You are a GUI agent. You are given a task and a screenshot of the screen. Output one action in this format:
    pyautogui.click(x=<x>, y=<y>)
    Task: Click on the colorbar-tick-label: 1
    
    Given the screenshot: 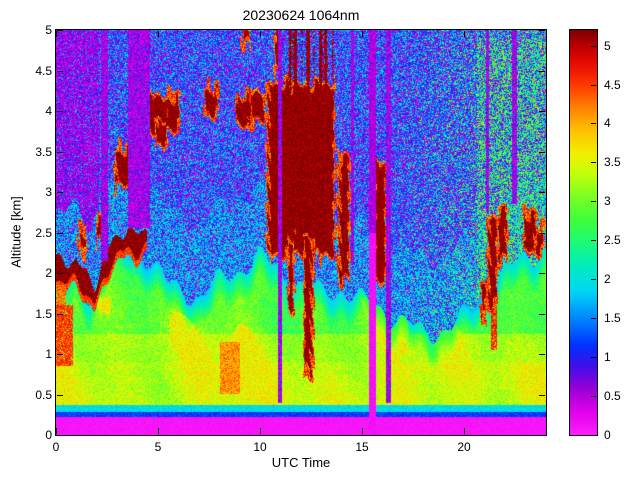 What is the action you would take?
    pyautogui.click(x=607, y=357)
    